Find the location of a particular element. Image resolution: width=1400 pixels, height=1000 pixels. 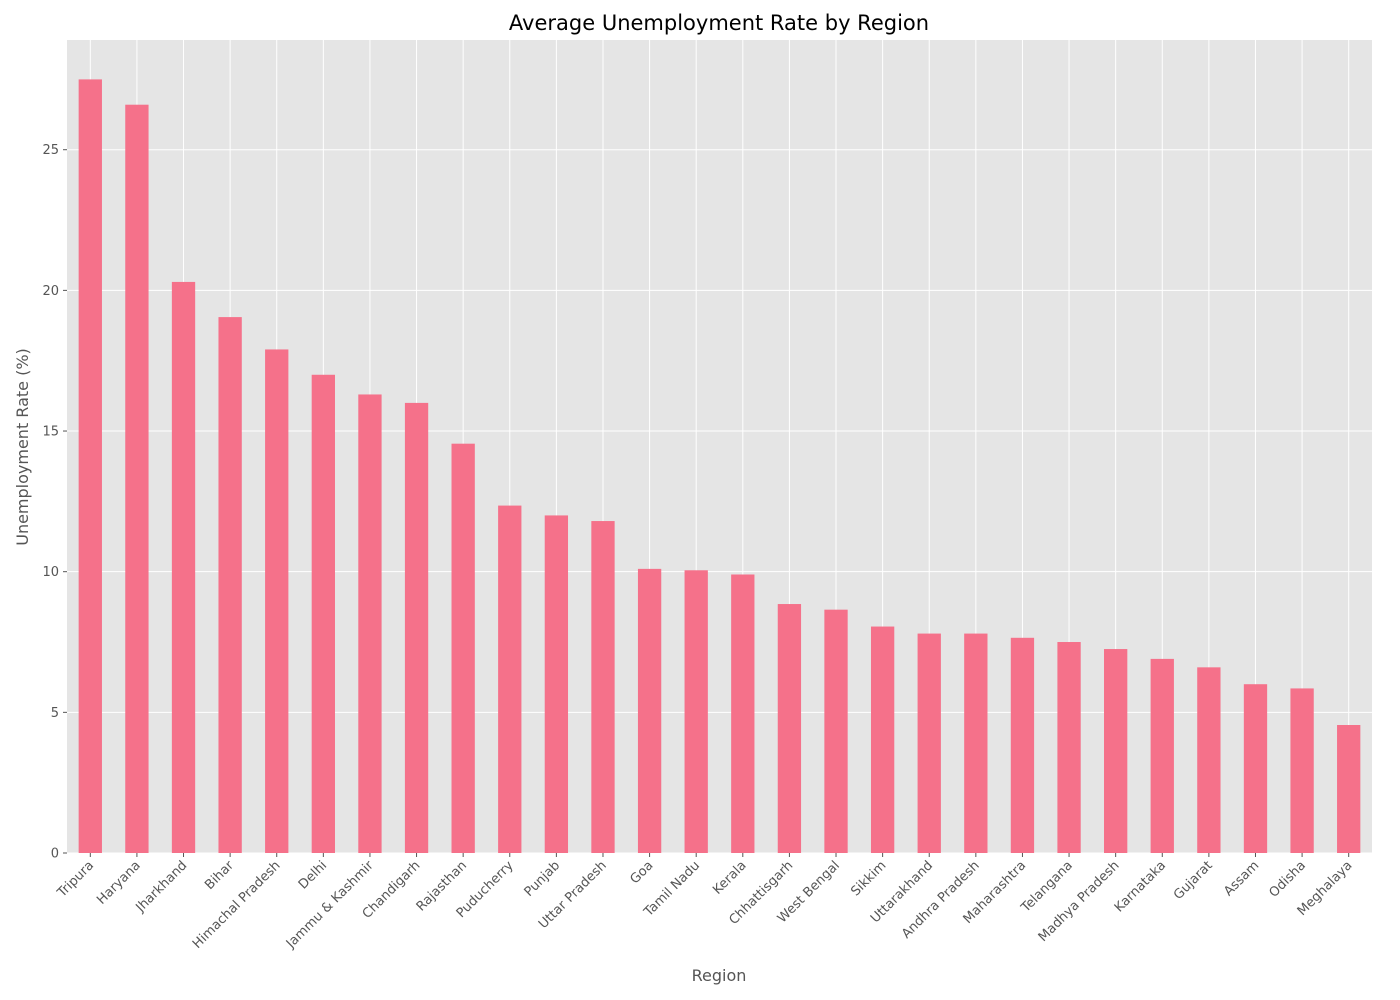

x-tick-label: Gujarat is located at coordinates (1193, 880).